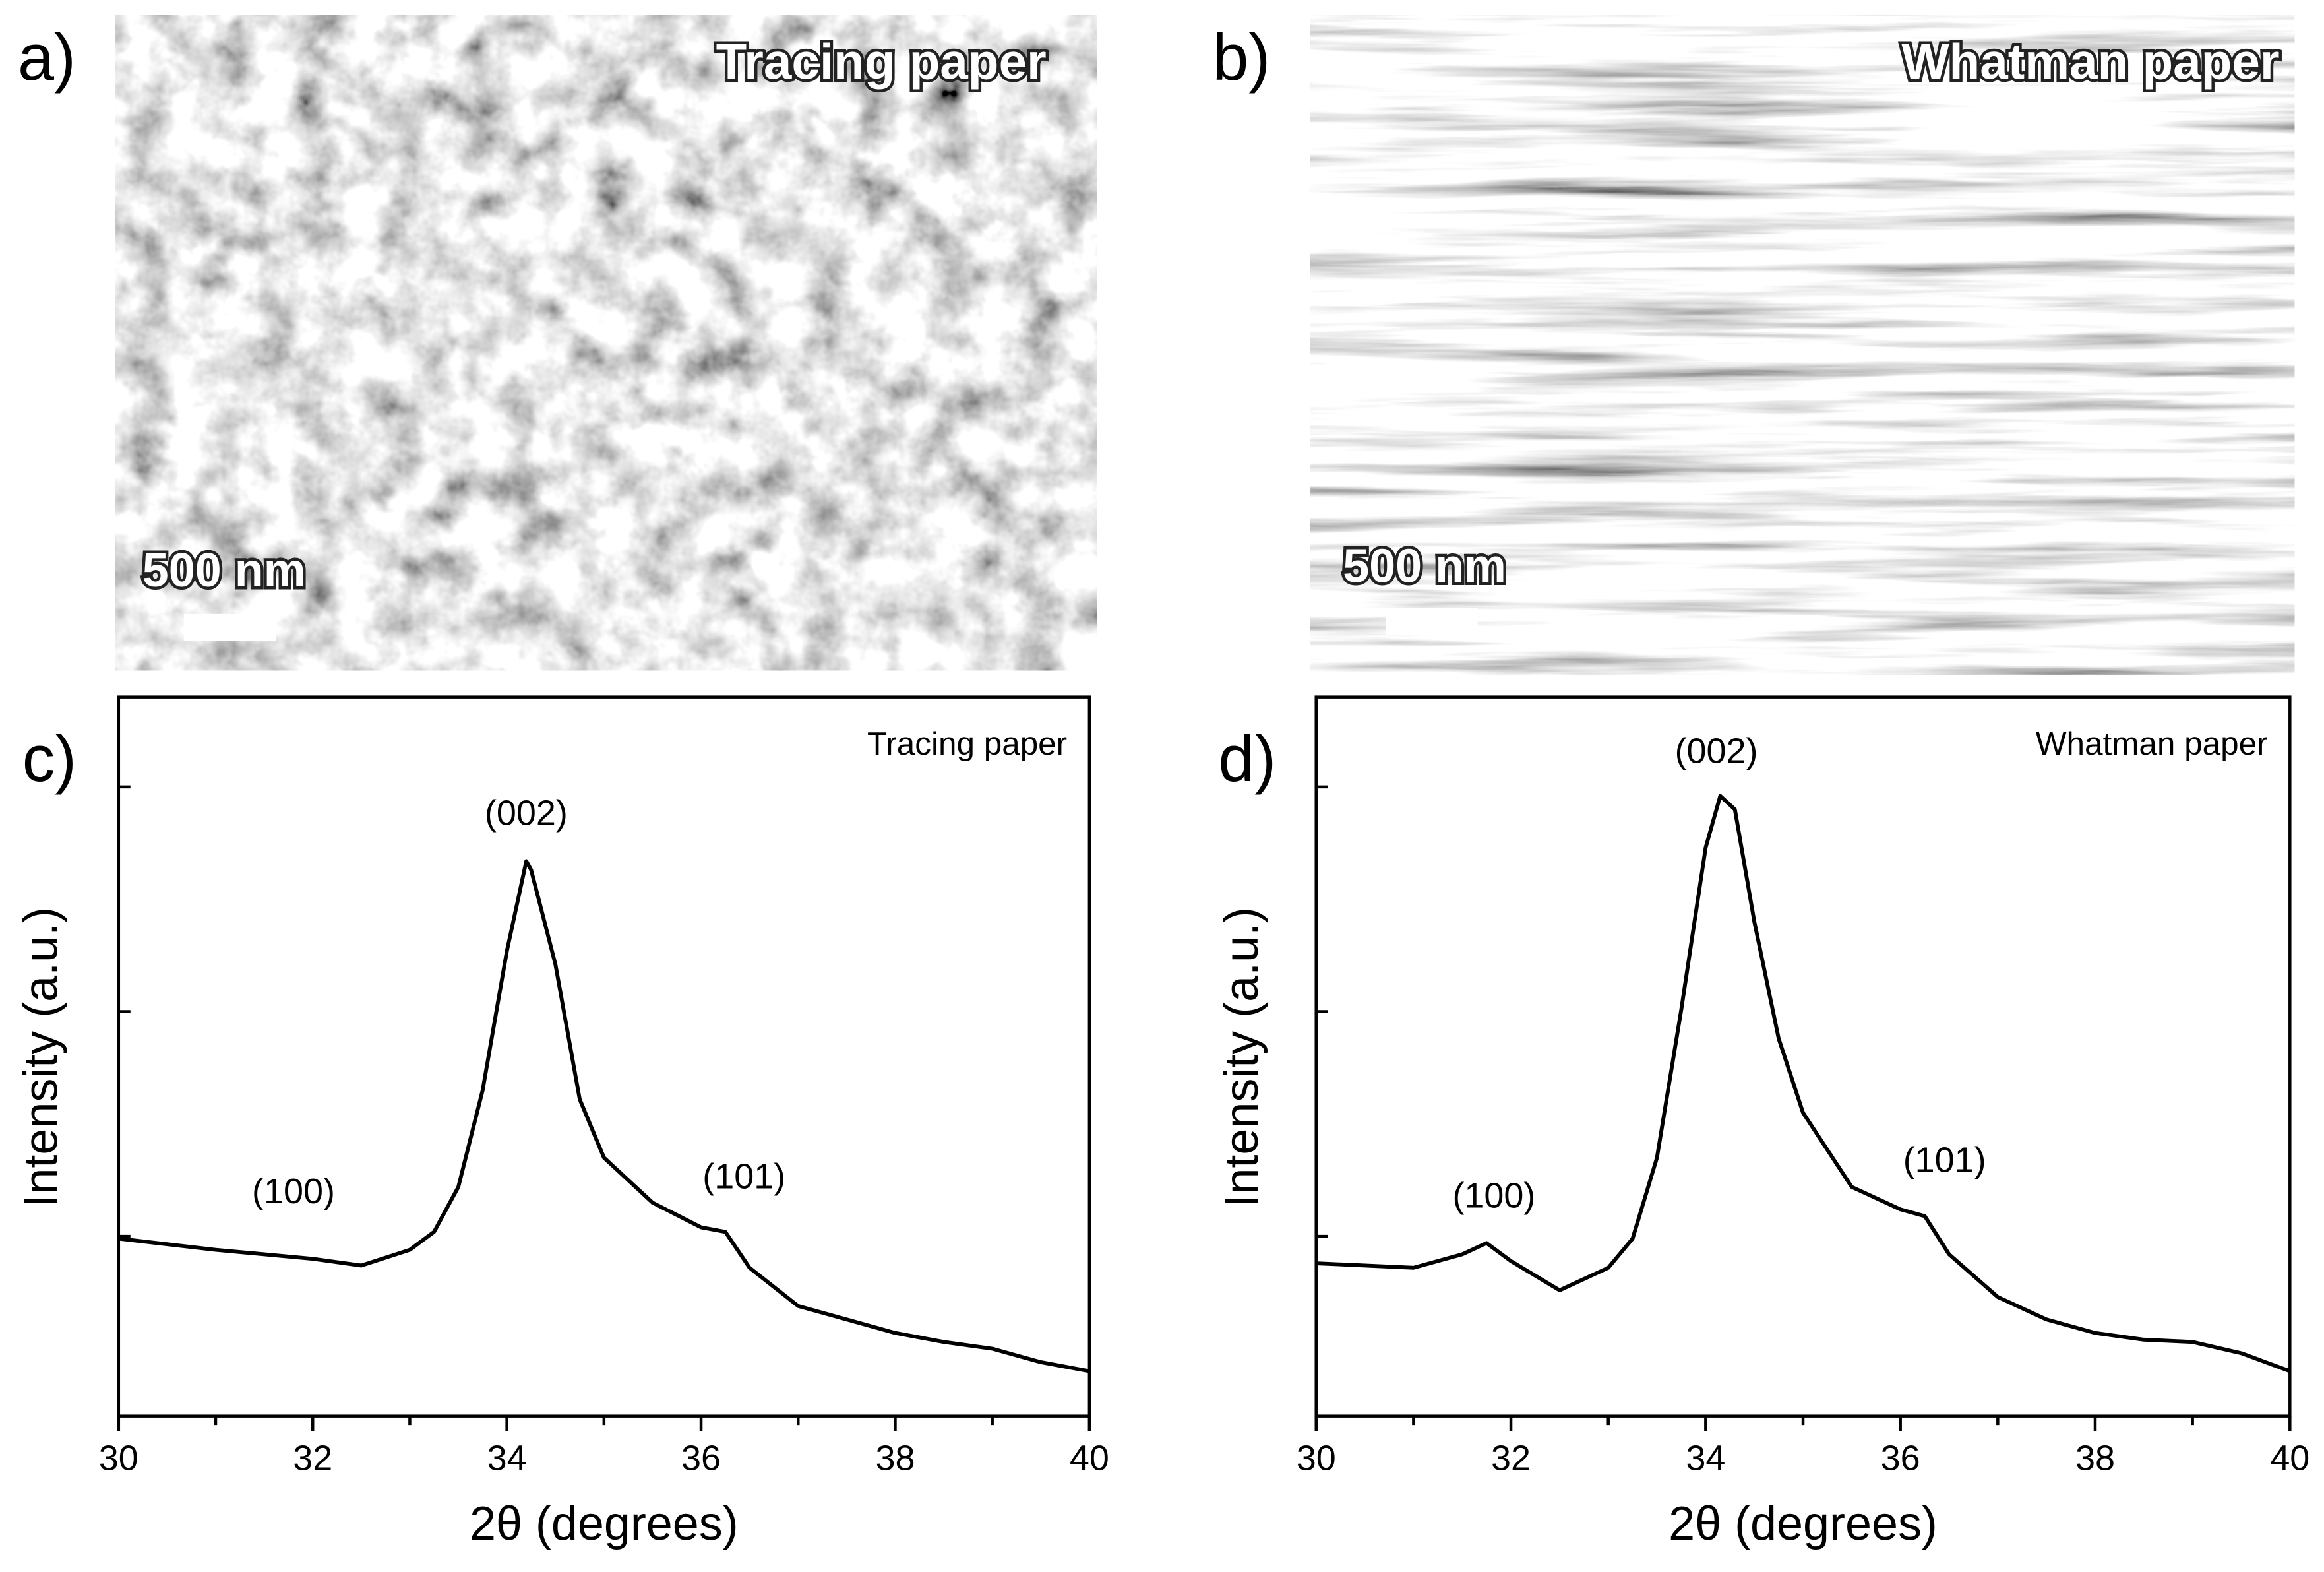 The height and width of the screenshot is (1572, 2324). What do you see at coordinates (49, 758) in the screenshot?
I see `panel-label: c)` at bounding box center [49, 758].